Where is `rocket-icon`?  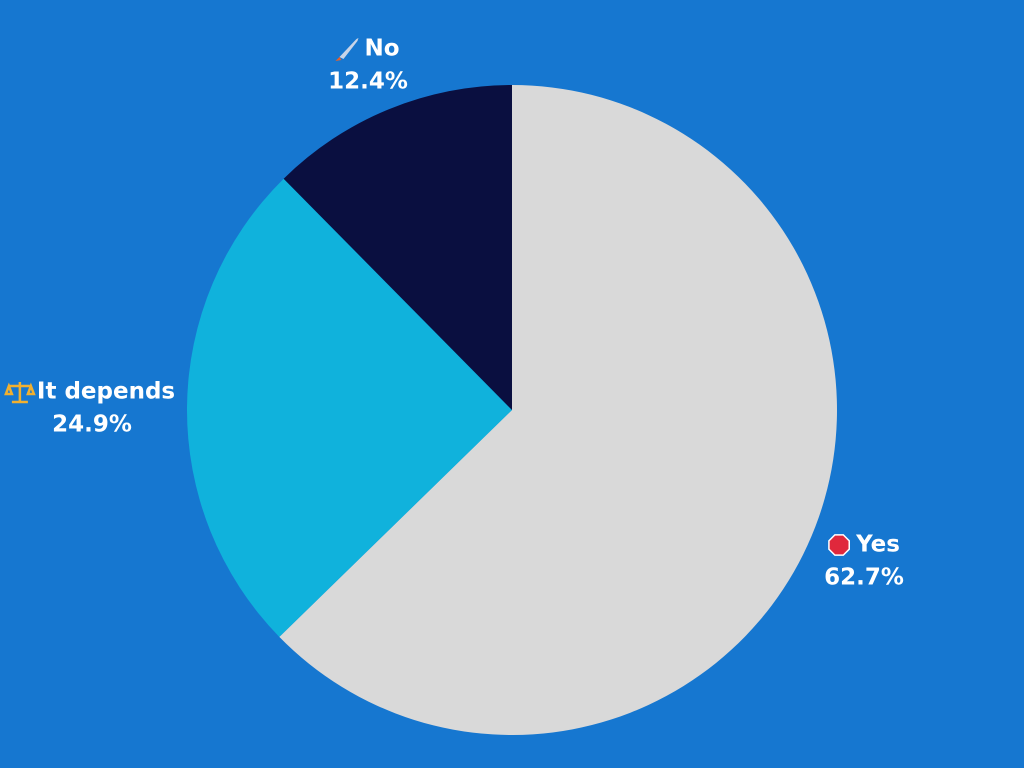
rocket-icon is located at coordinates (349, 48).